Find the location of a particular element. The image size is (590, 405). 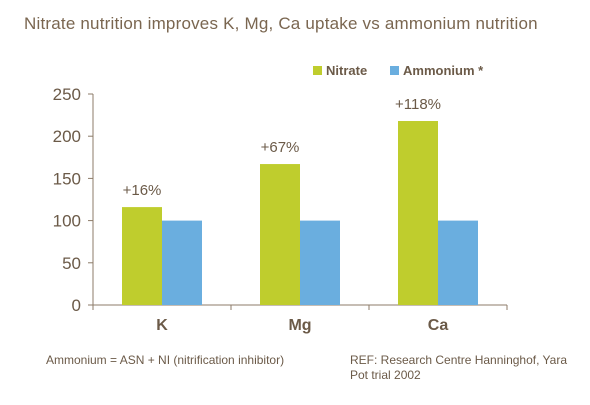

bar-nitrate-k is located at coordinates (142, 256).